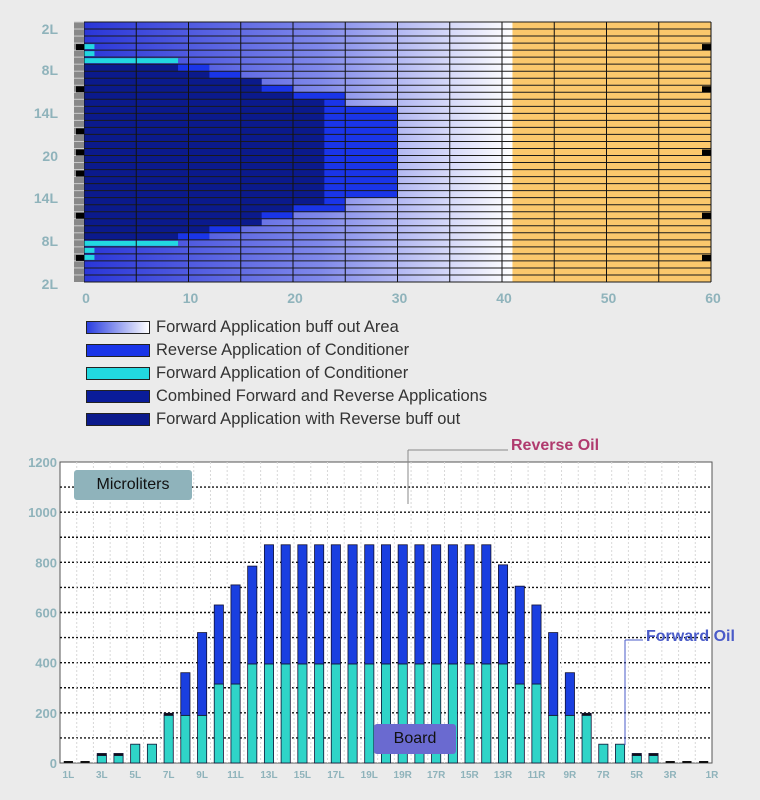 The width and height of the screenshot is (760, 800). What do you see at coordinates (53, 763) in the screenshot?
I see `y-tick-label: 0` at bounding box center [53, 763].